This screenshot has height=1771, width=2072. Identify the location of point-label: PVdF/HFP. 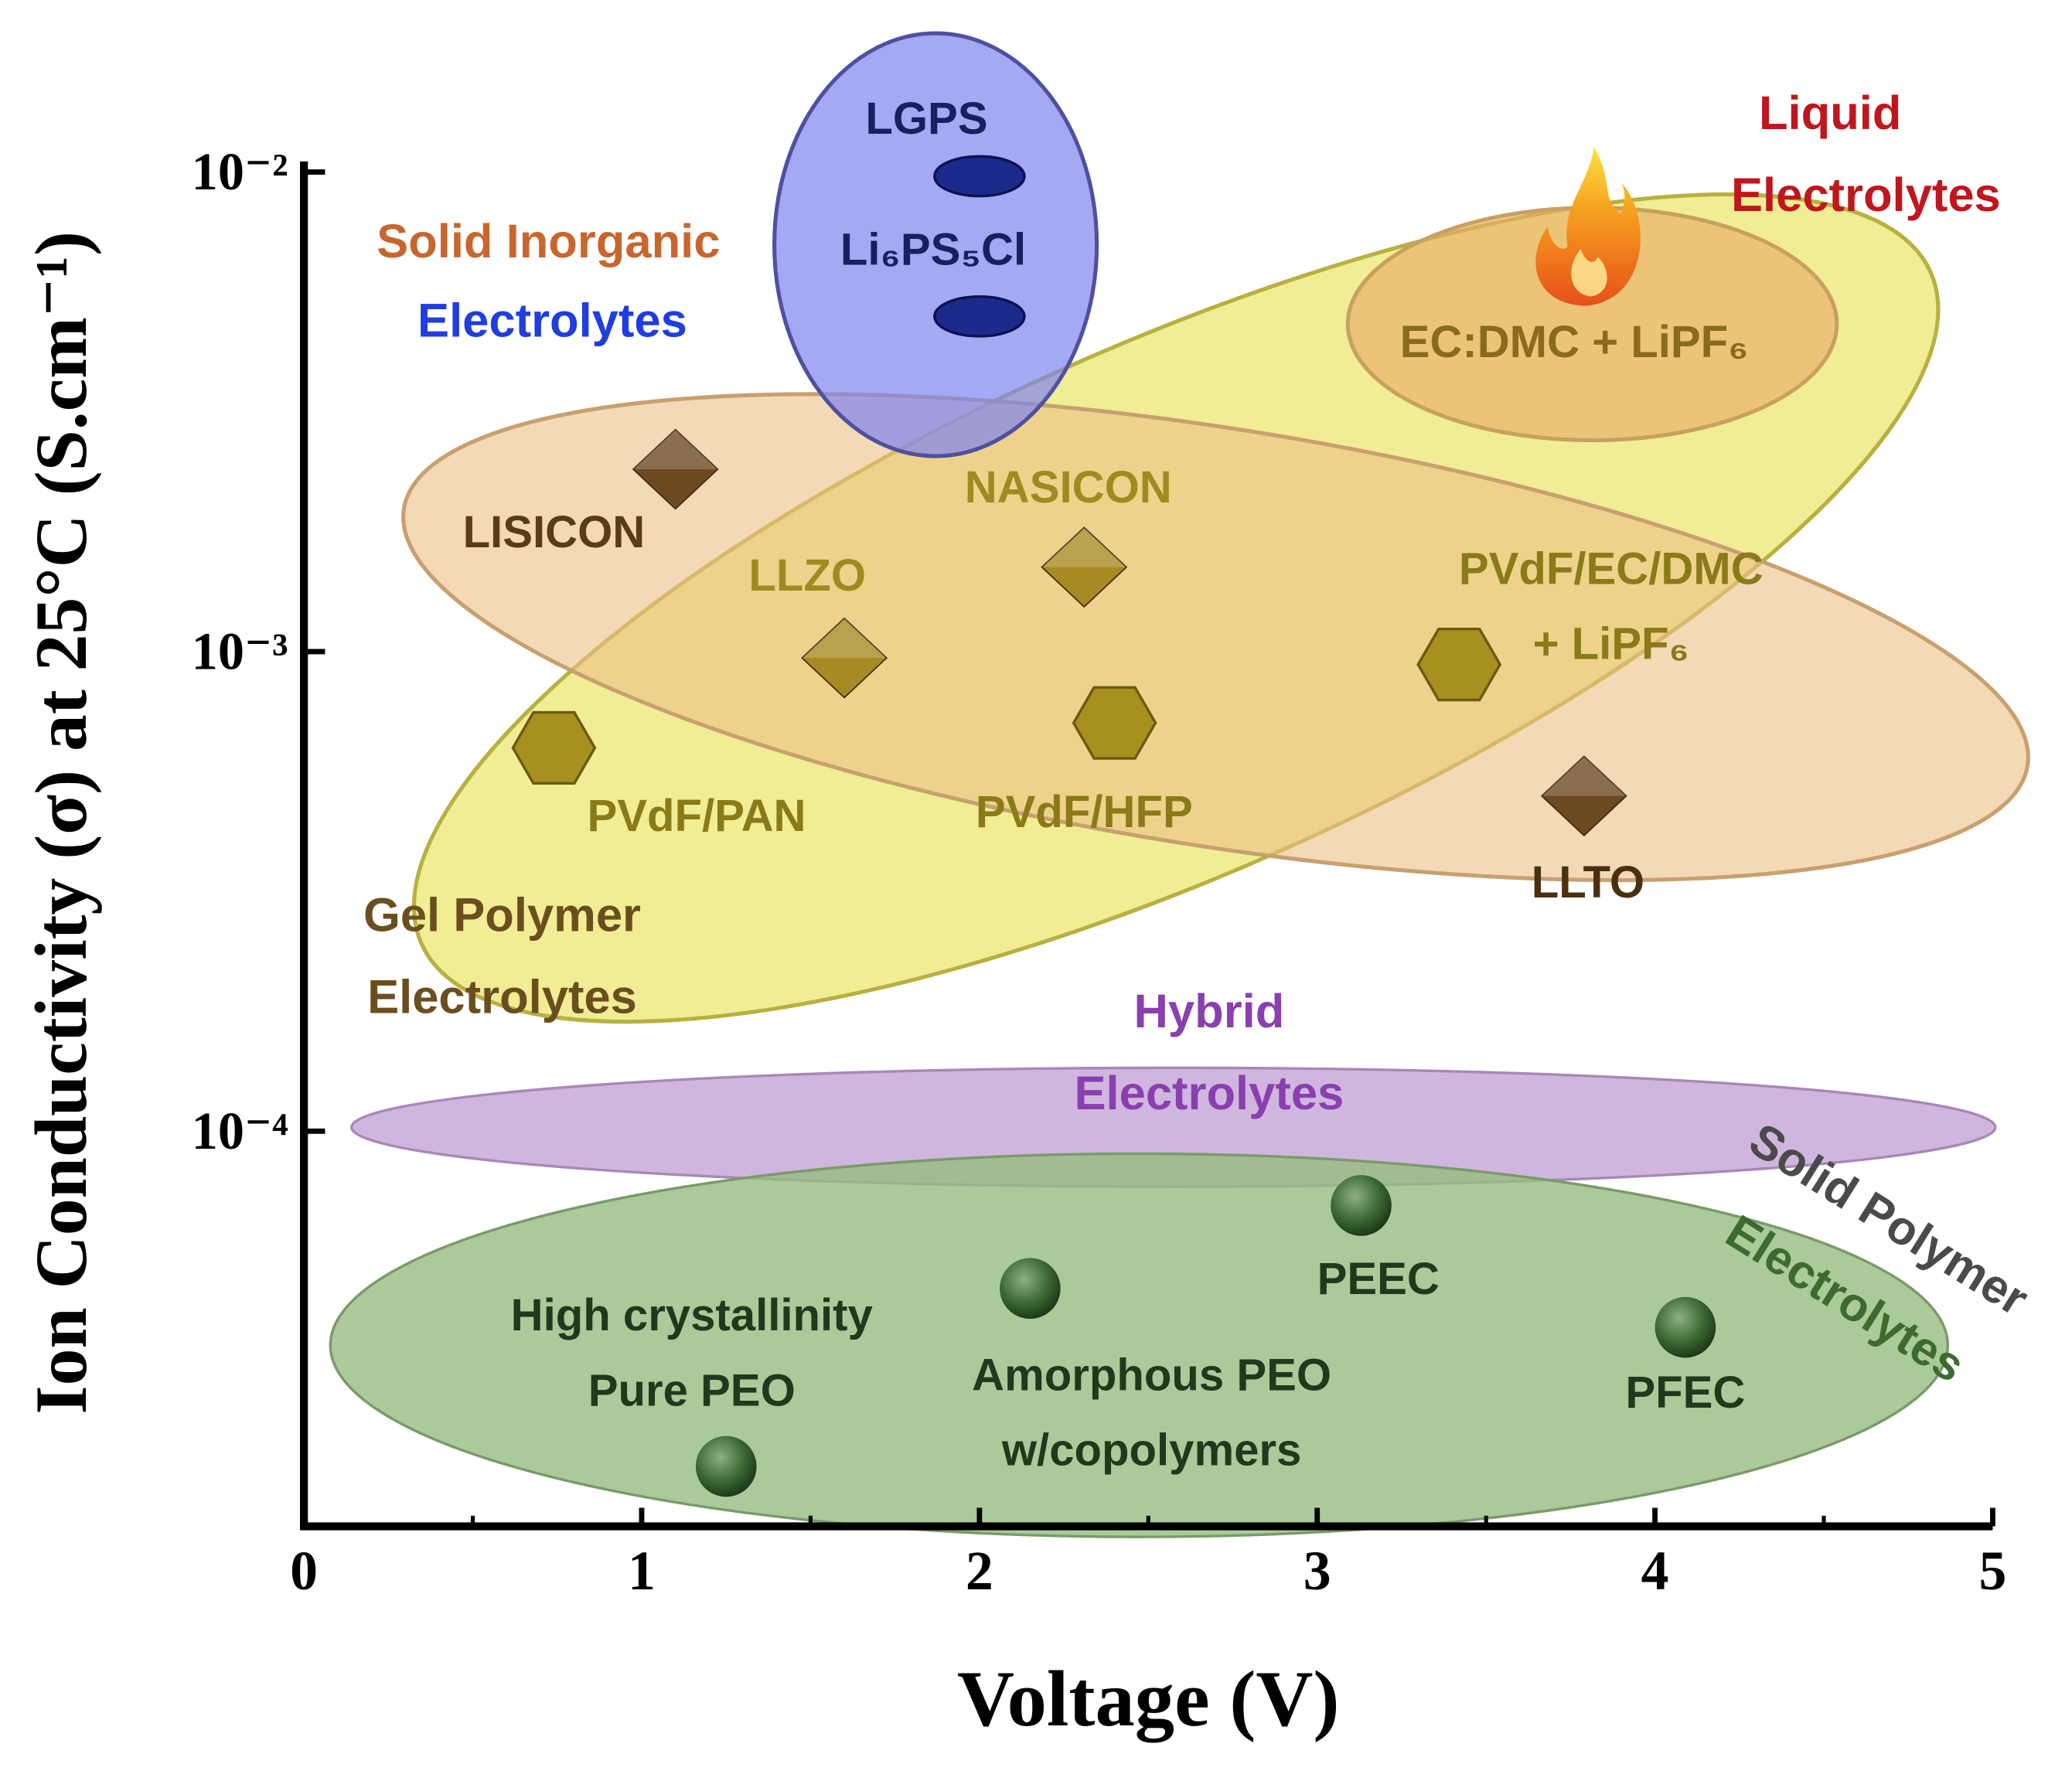
(1084, 812).